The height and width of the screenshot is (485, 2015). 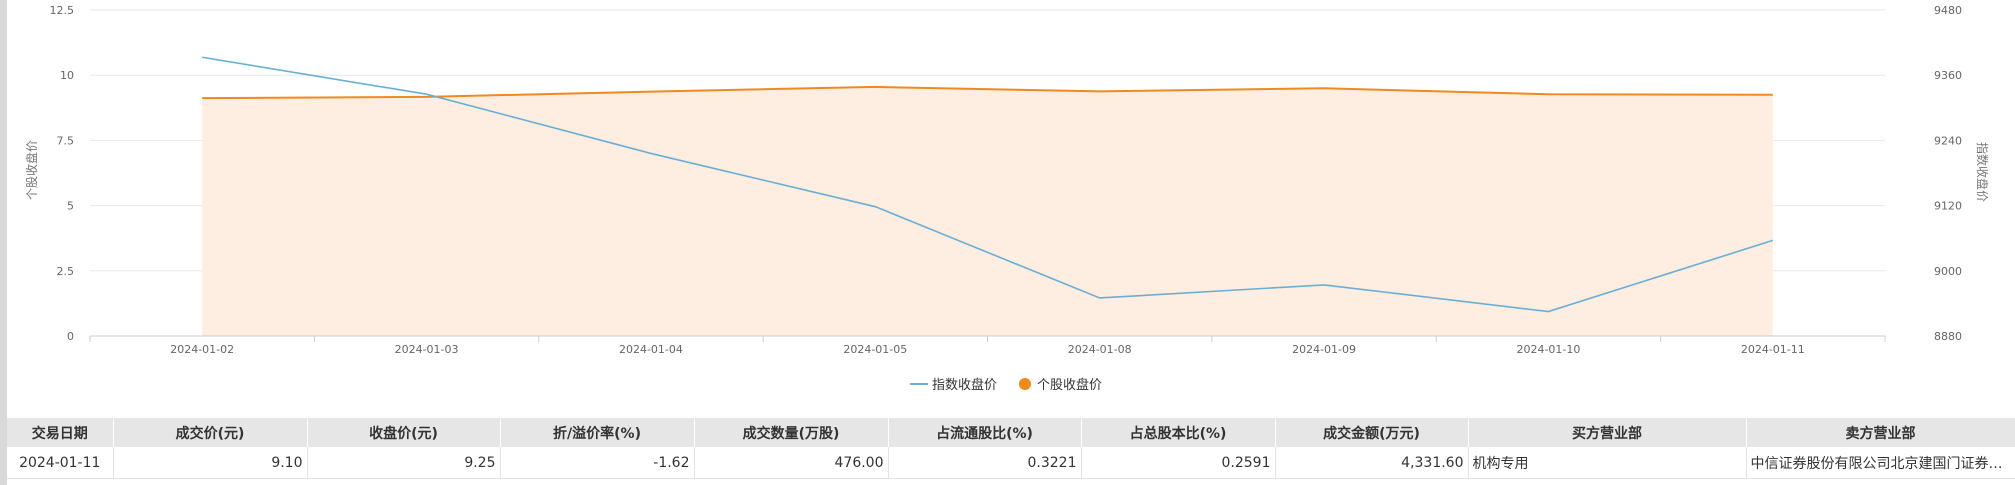 What do you see at coordinates (70, 206) in the screenshot?
I see `y-left-tick-label: 5` at bounding box center [70, 206].